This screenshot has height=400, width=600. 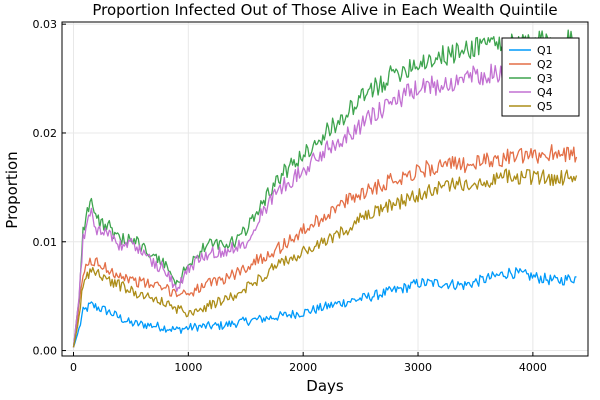 What do you see at coordinates (545, 64) in the screenshot?
I see `legend-label-q2: Q2` at bounding box center [545, 64].